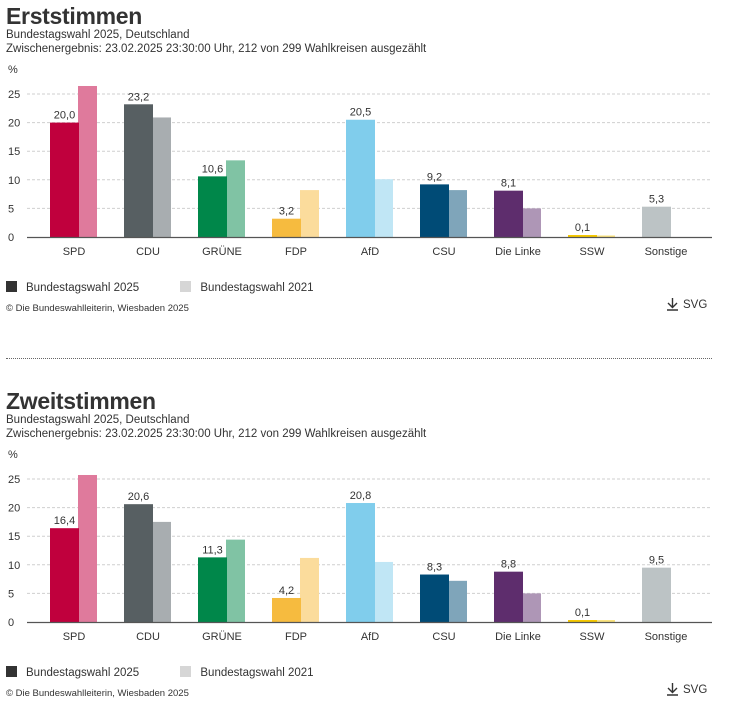 The width and height of the screenshot is (732, 713). Describe the element at coordinates (257, 288) in the screenshot. I see `legend-label: Bundestagswahl 2021` at that location.